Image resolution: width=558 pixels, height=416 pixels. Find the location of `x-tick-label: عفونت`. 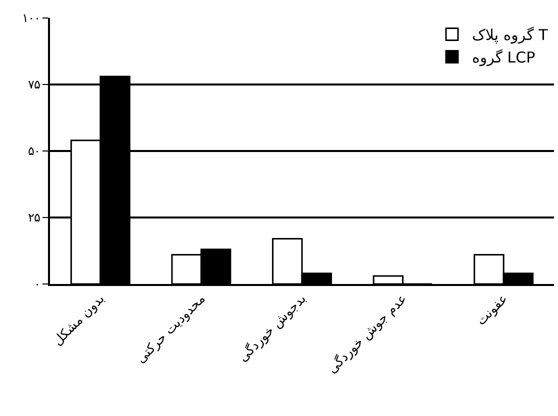

x-tick-label: عفونت is located at coordinates (493, 310).